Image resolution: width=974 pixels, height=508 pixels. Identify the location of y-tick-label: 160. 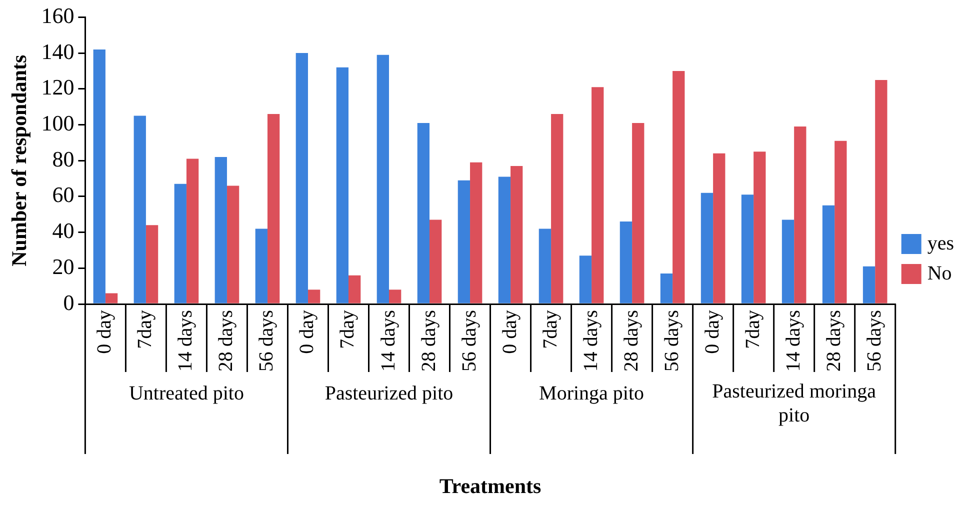
(57, 15).